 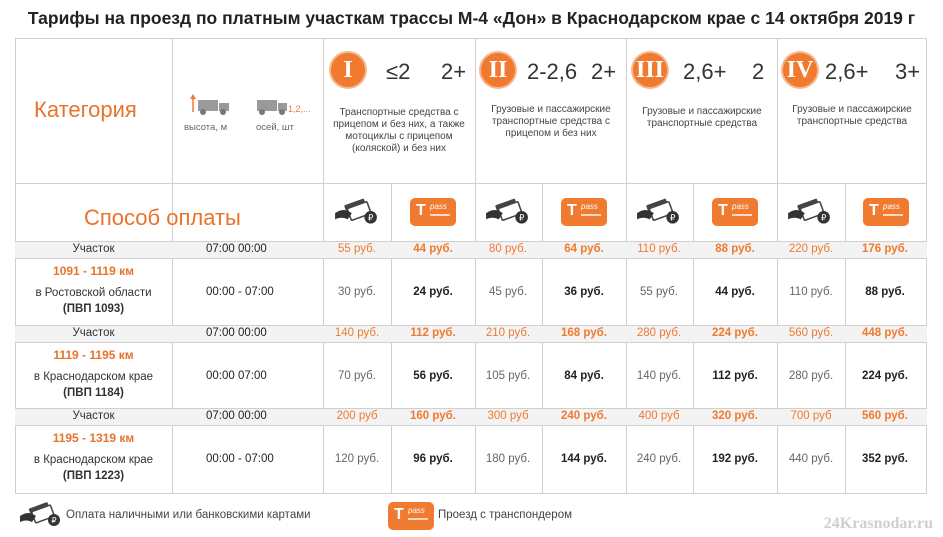 I want to click on price-transponder: 176 руб., so click(x=885, y=249).